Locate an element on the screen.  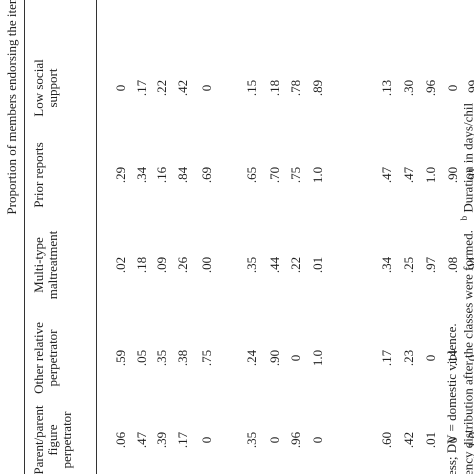
column-header: Multi-type maltreatment is located at coordinates (45, 265).